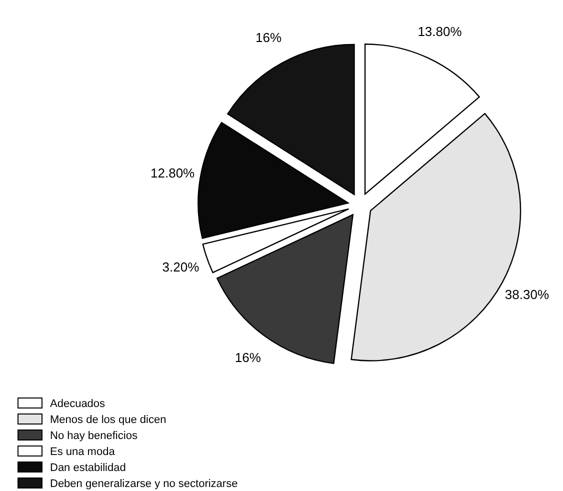 The image size is (563, 491). Describe the element at coordinates (94, 436) in the screenshot. I see `legend-label: No hay beneficios` at that location.